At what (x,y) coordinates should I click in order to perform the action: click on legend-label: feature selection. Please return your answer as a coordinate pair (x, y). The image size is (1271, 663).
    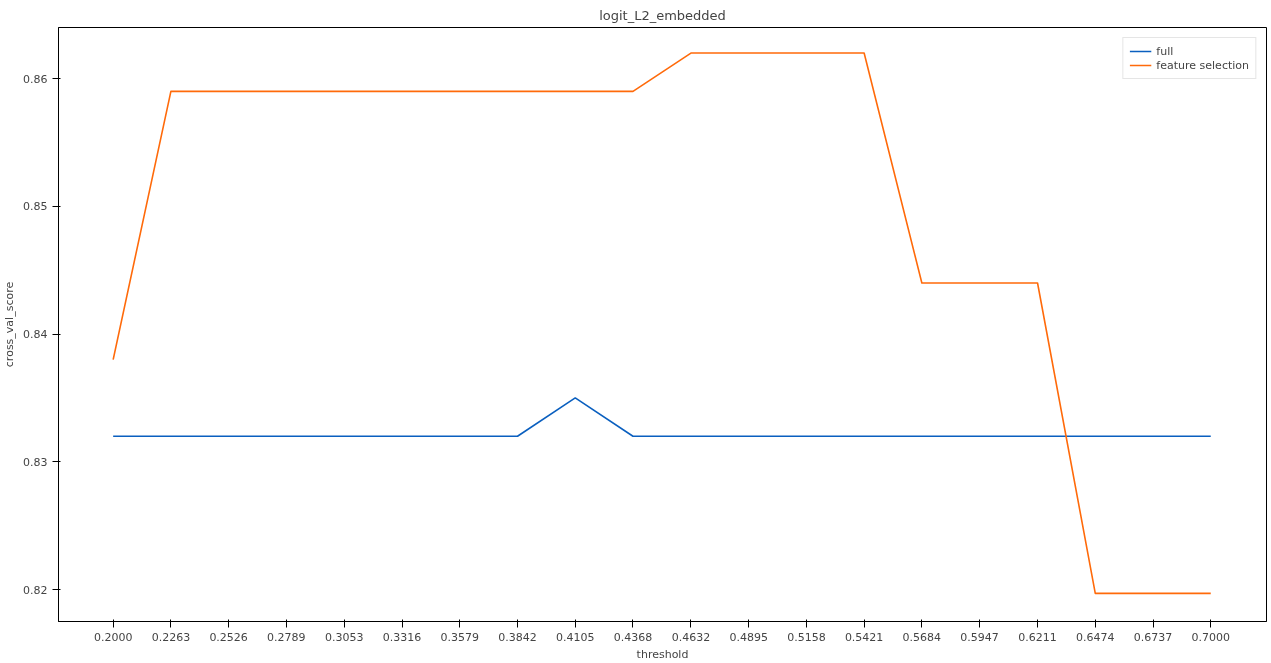
    Looking at the image, I should click on (1202, 65).